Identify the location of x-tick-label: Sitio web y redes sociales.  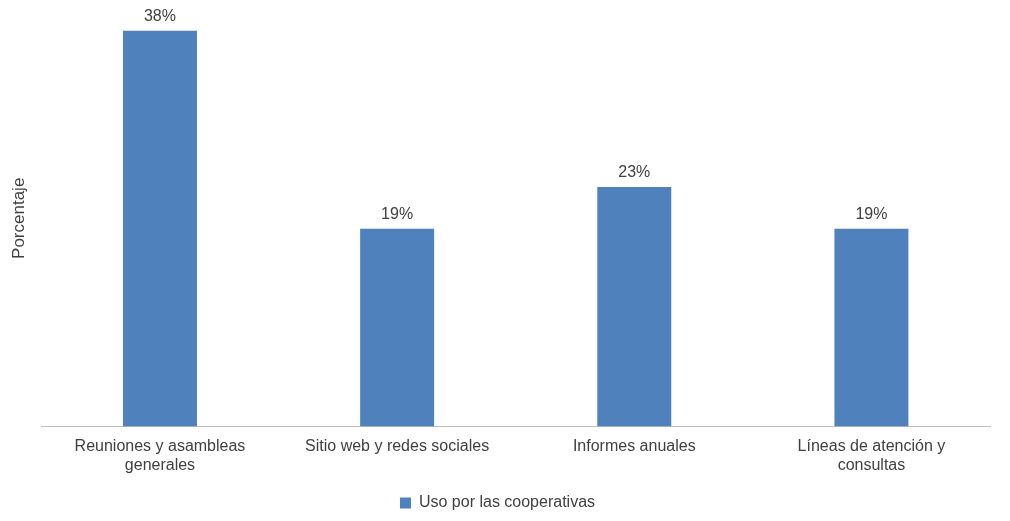
(397, 445).